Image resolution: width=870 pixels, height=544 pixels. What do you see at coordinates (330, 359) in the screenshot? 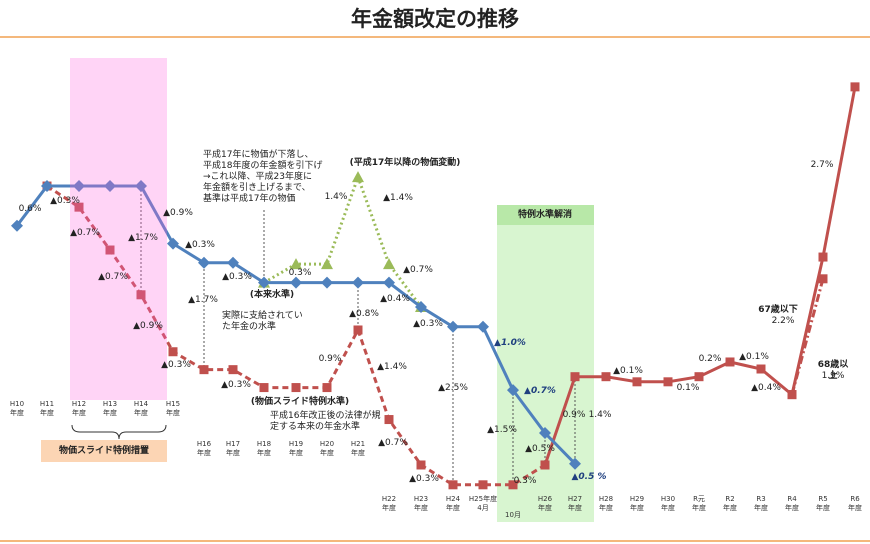
I see `annotation: 0.9%` at bounding box center [330, 359].